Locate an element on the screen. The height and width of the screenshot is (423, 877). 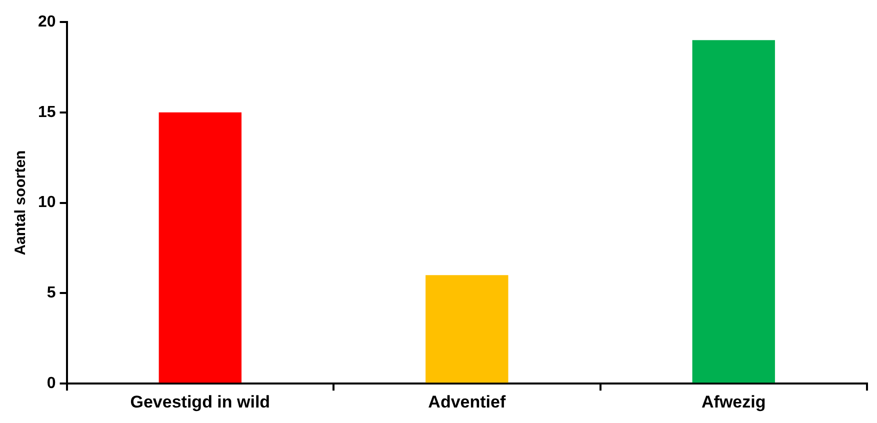
y-tick-label: 0 is located at coordinates (51, 383).